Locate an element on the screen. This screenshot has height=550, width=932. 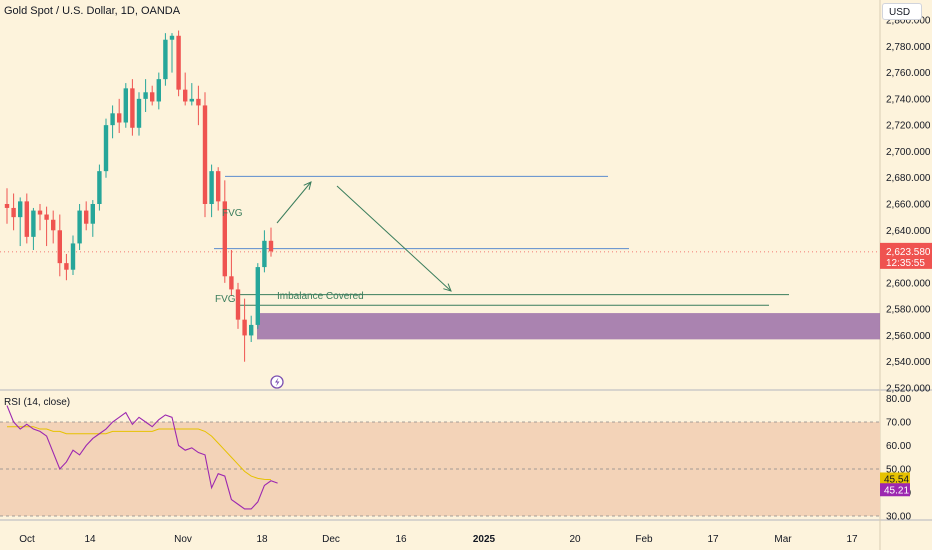
time-tick-label: 16 is located at coordinates (401, 539).